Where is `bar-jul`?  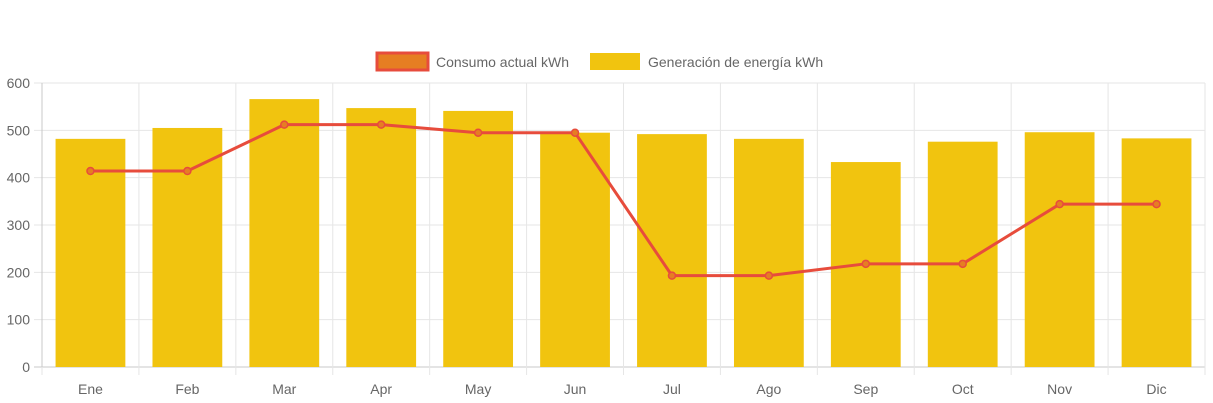 bar-jul is located at coordinates (672, 250).